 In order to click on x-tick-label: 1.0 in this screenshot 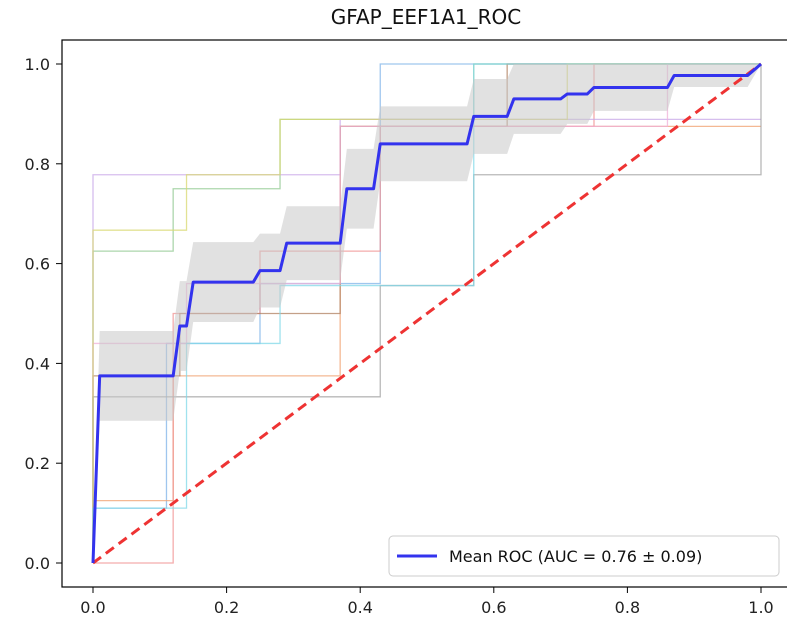, I will do `click(760, 607)`.